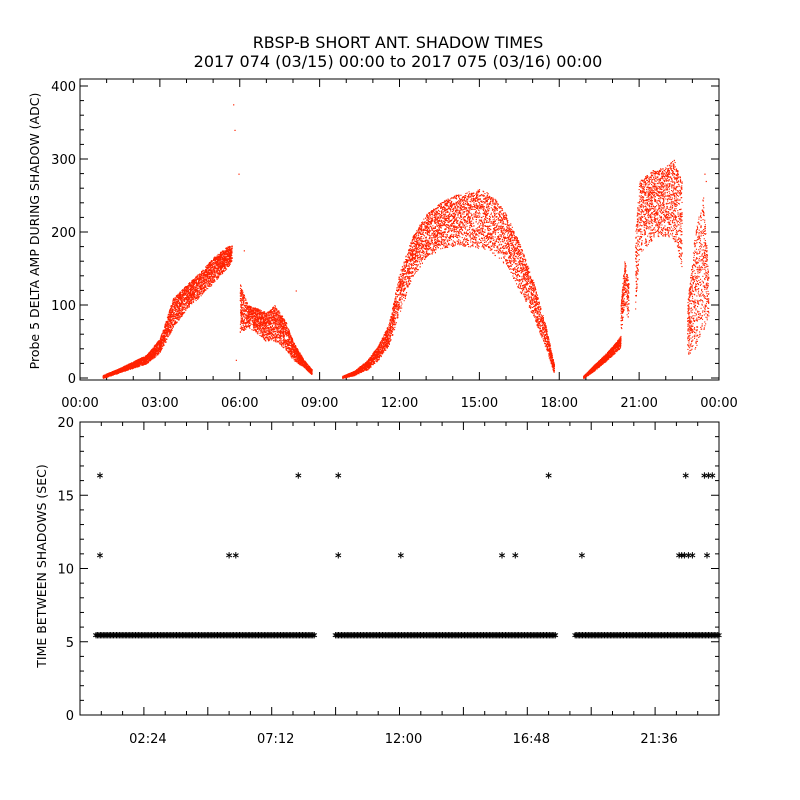 This screenshot has width=800, height=800. I want to click on amp-x-tick-label: 06:00, so click(239, 403).